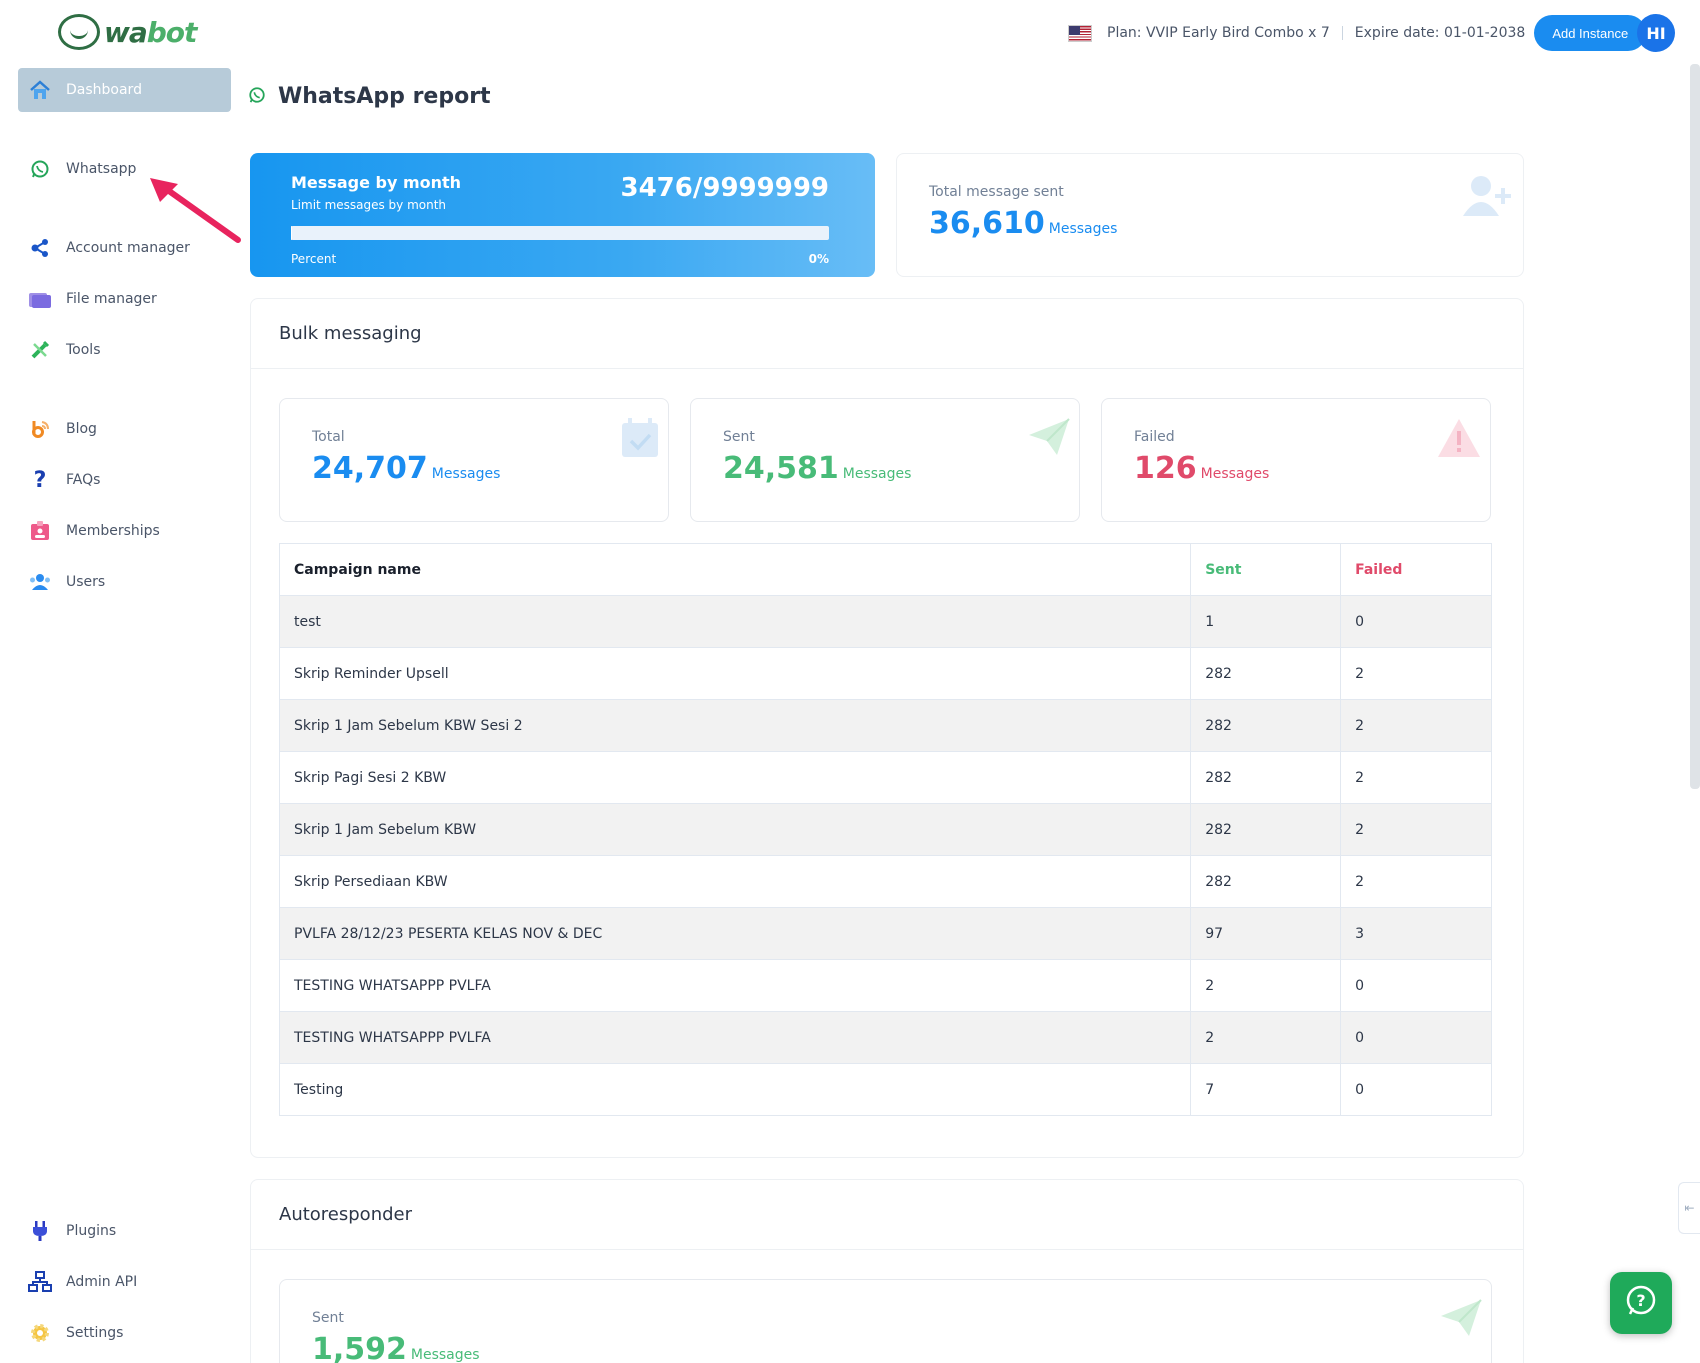 This screenshot has width=1700, height=1363. Describe the element at coordinates (885, 1321) in the screenshot. I see `autoresponder-sent-card: Sent 1,592 Messages` at that location.